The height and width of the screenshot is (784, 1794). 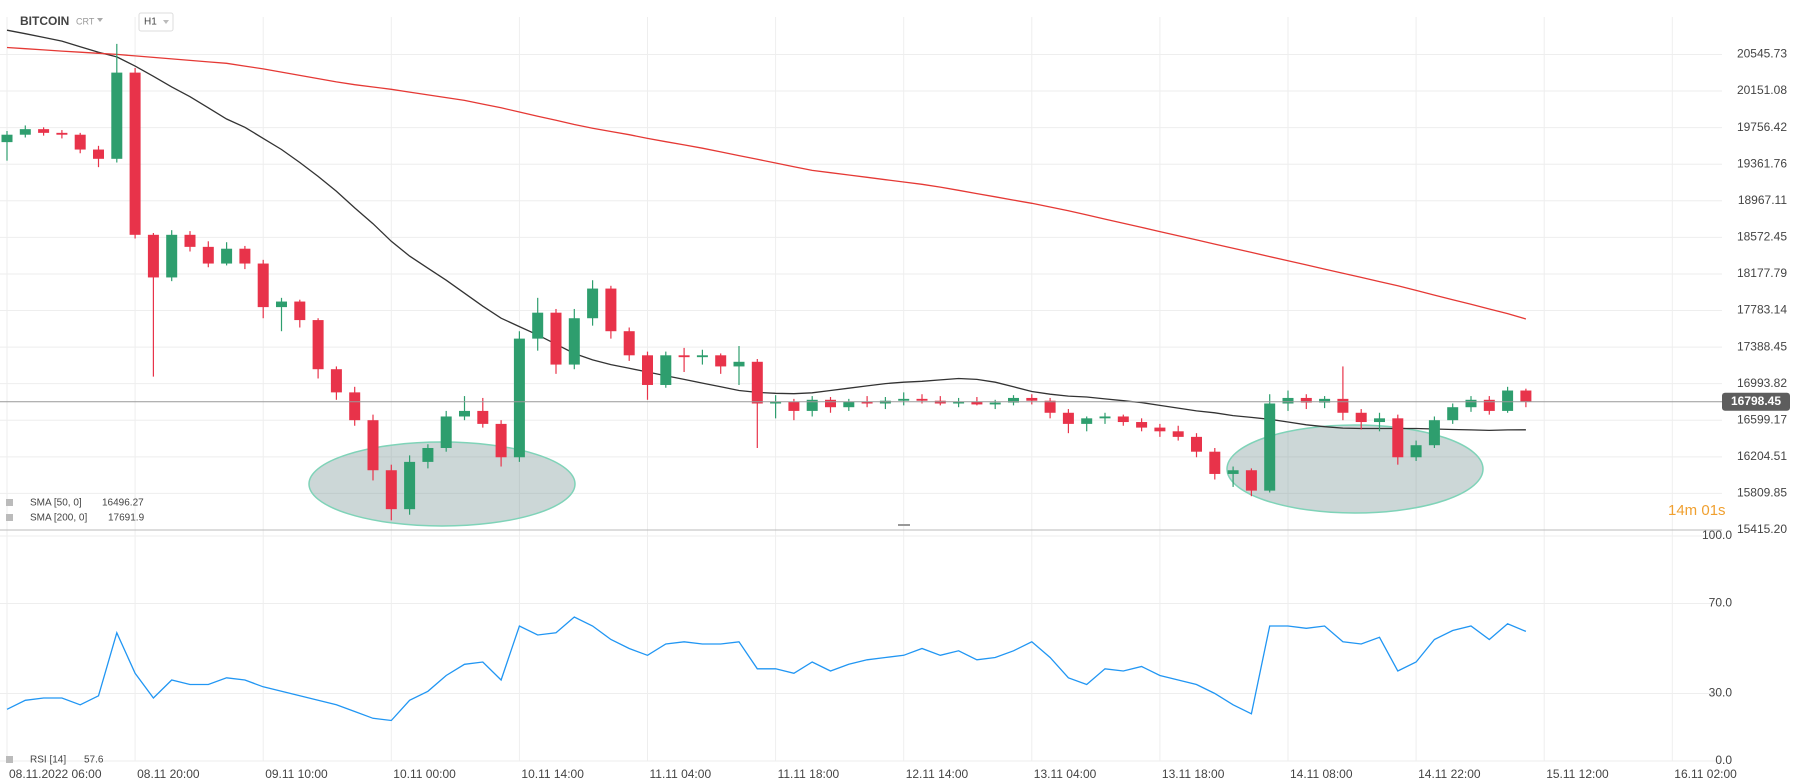 What do you see at coordinates (1762, 310) in the screenshot?
I see `y-tick-label: 17783.14` at bounding box center [1762, 310].